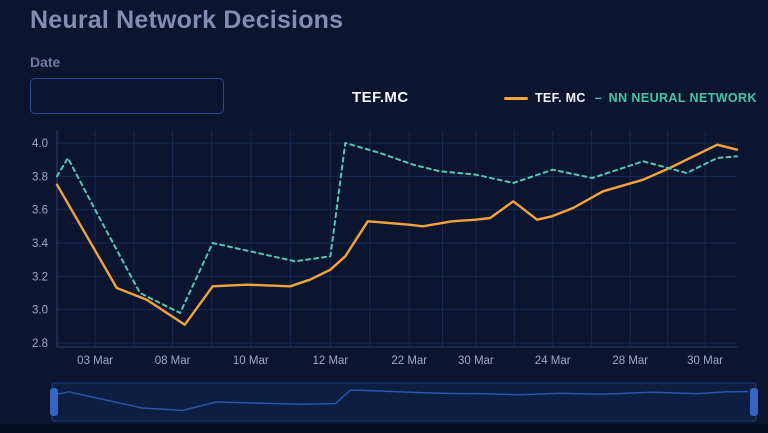 The height and width of the screenshot is (433, 768). Describe the element at coordinates (40, 144) in the screenshot. I see `y-axis-tick-label: 4.0` at that location.